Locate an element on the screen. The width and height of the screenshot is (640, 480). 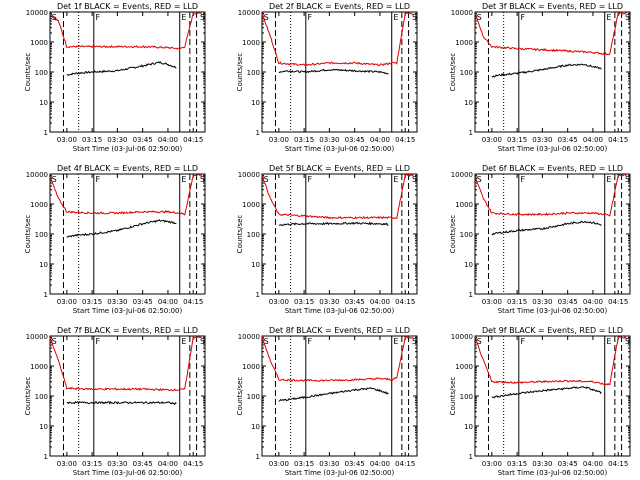
chart-title: Det 8f BLACK = Events, RED = LLD is located at coordinates (339, 330).